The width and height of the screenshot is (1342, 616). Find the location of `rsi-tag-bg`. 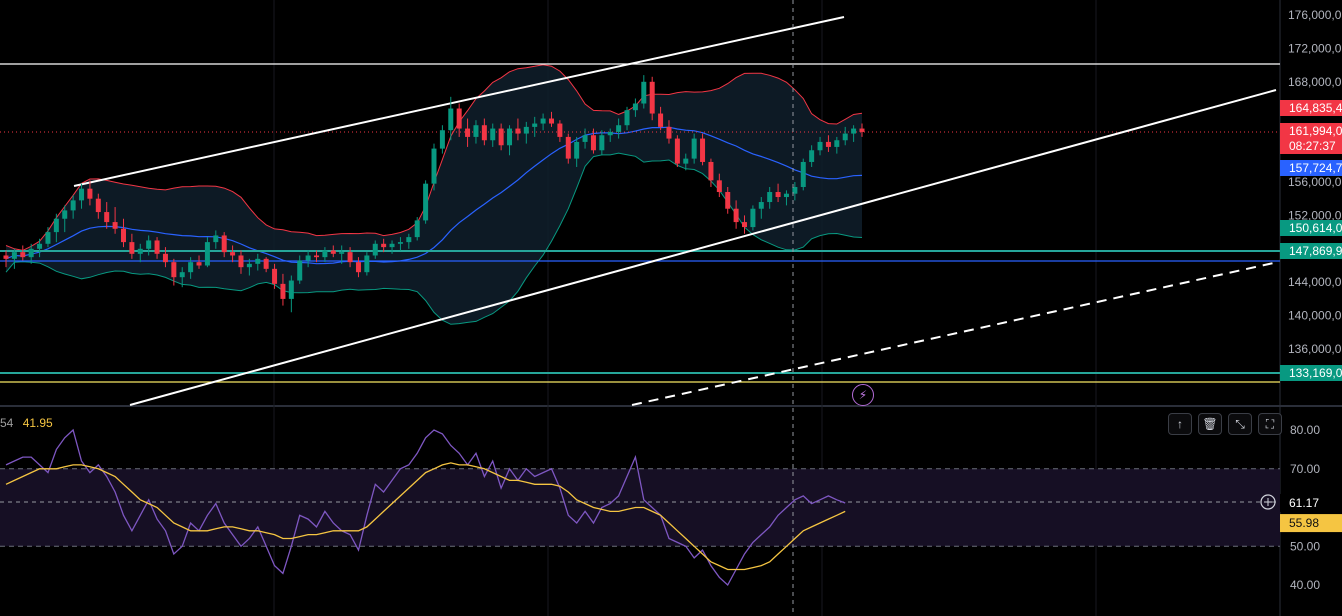

rsi-tag-bg is located at coordinates (1311, 502).